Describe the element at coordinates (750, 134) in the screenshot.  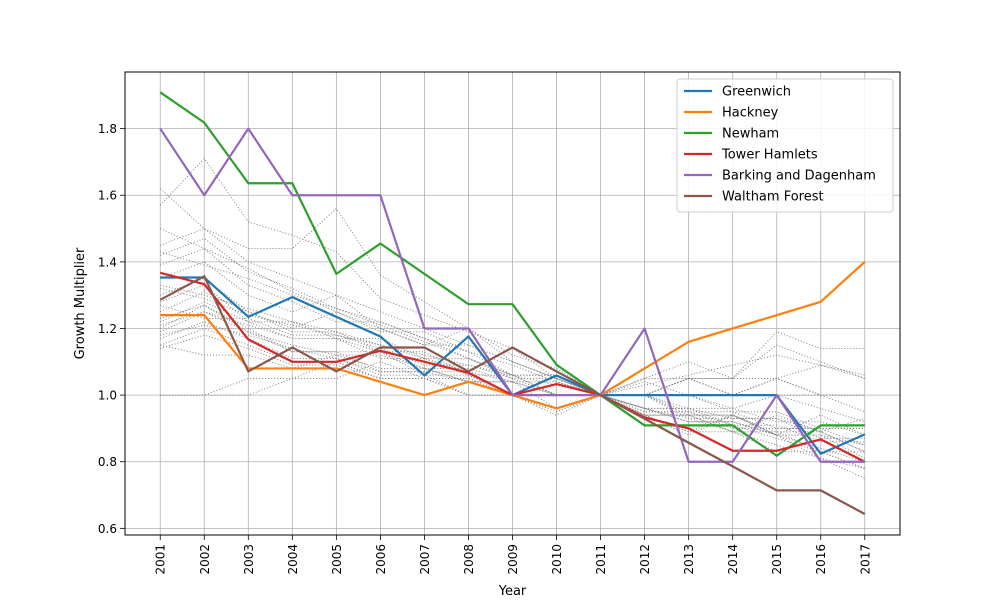
I see `legend-entry-label: Newham` at that location.